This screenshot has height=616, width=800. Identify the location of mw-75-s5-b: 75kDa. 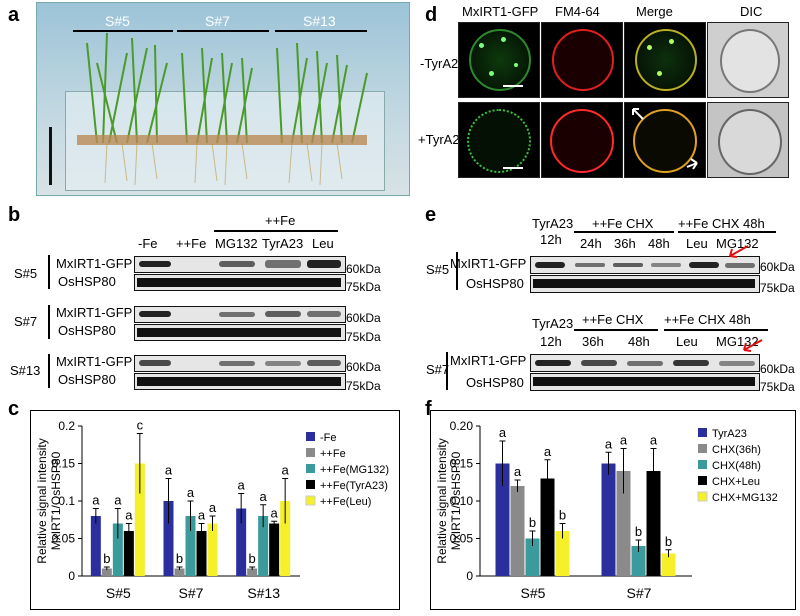
(363, 287).